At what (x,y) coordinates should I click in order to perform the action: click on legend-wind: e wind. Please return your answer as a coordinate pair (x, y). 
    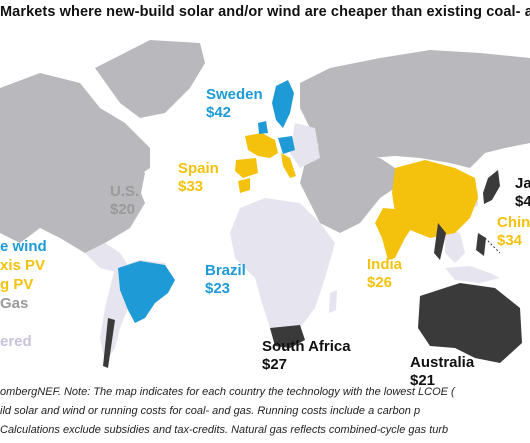
    Looking at the image, I should click on (23, 246).